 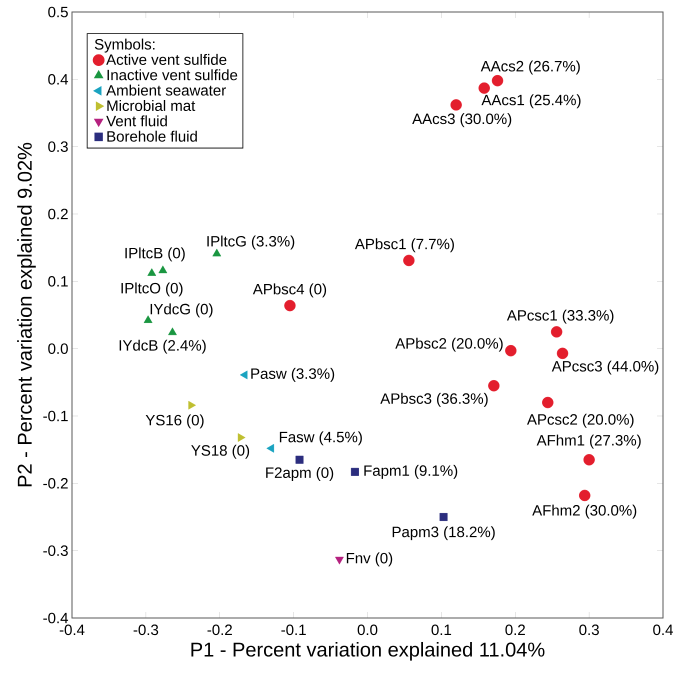 I want to click on legend-title: Symbols:, so click(x=124, y=45).